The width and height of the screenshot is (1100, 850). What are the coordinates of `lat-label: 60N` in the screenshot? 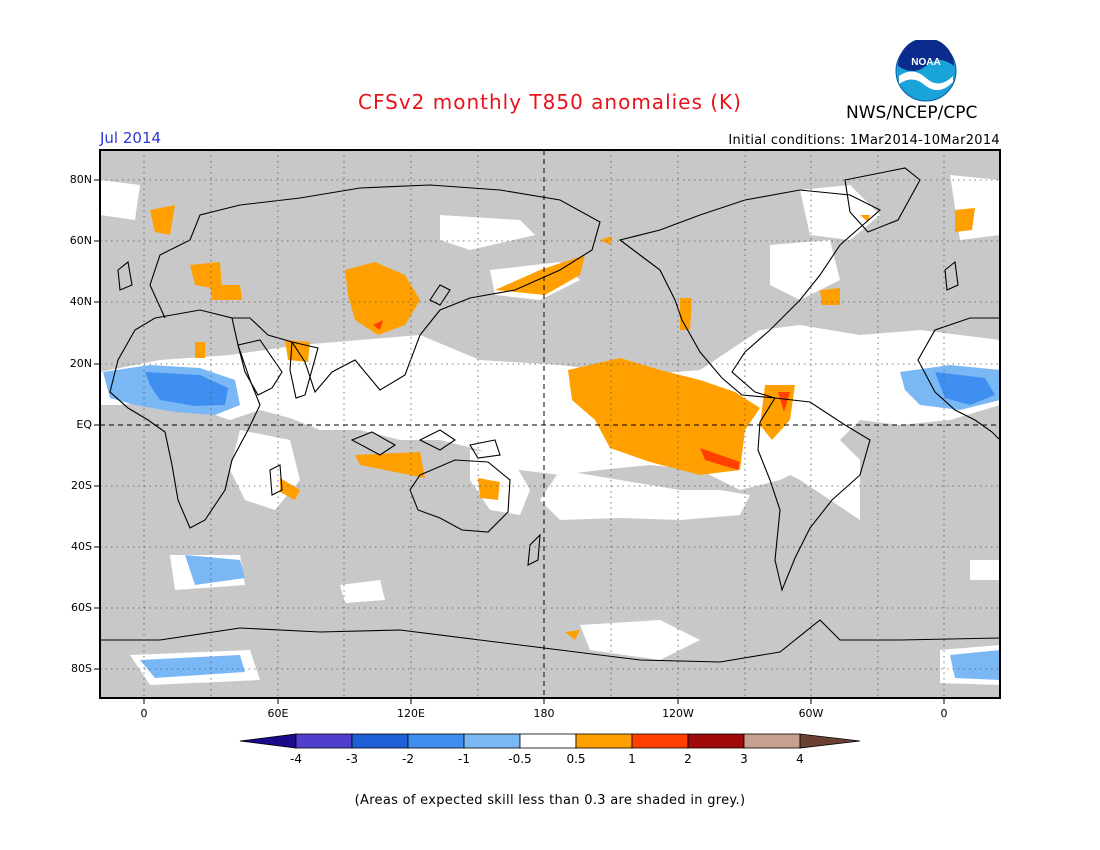 It's located at (80, 240).